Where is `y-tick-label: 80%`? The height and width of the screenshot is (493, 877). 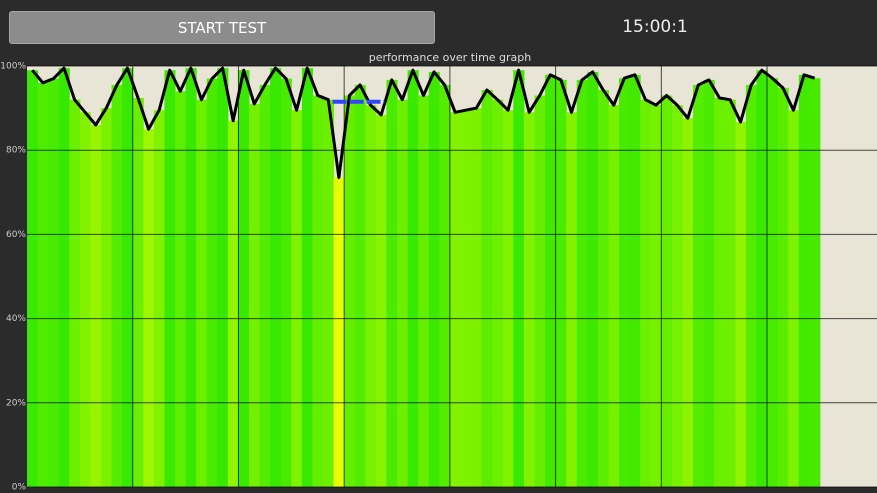
y-tick-label: 80% is located at coordinates (16, 151).